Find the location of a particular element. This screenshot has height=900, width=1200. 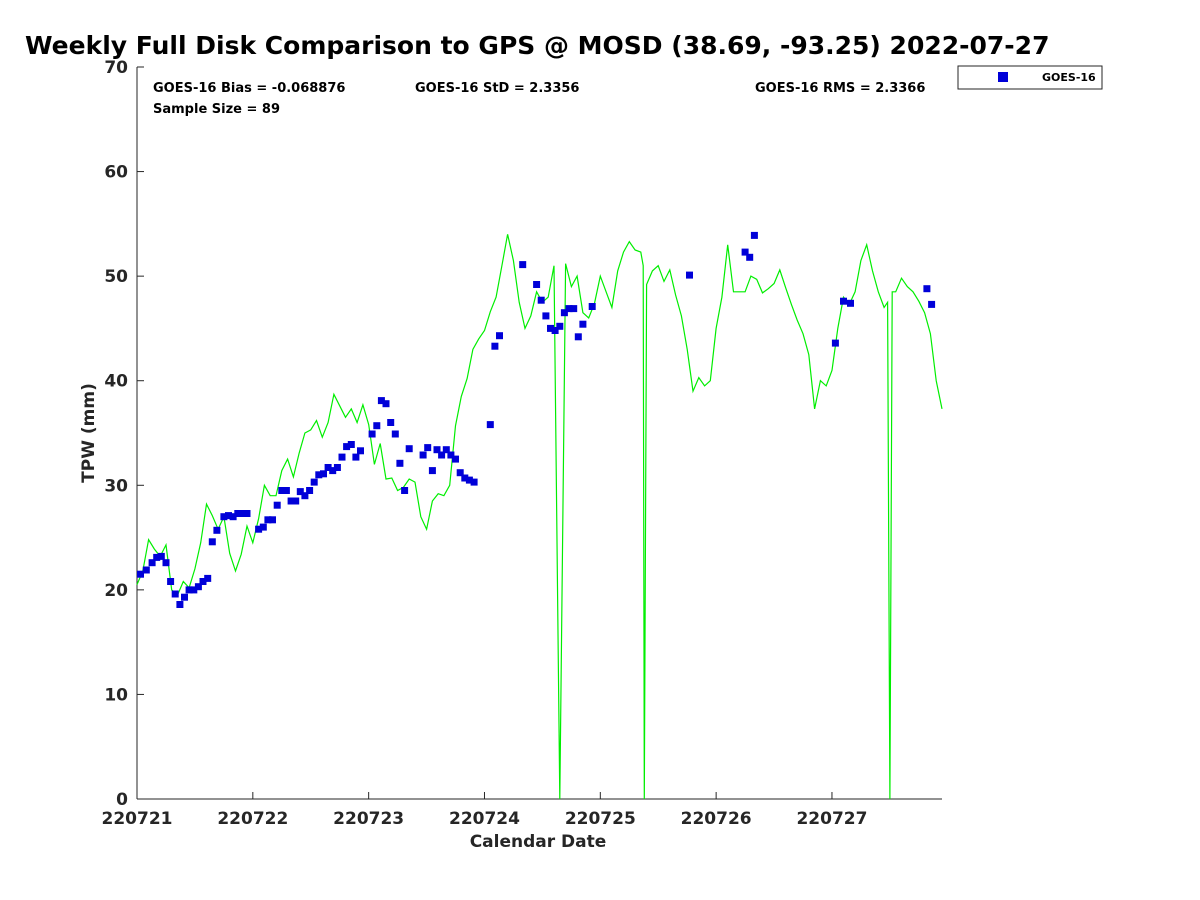

legend-box is located at coordinates (1030, 77).